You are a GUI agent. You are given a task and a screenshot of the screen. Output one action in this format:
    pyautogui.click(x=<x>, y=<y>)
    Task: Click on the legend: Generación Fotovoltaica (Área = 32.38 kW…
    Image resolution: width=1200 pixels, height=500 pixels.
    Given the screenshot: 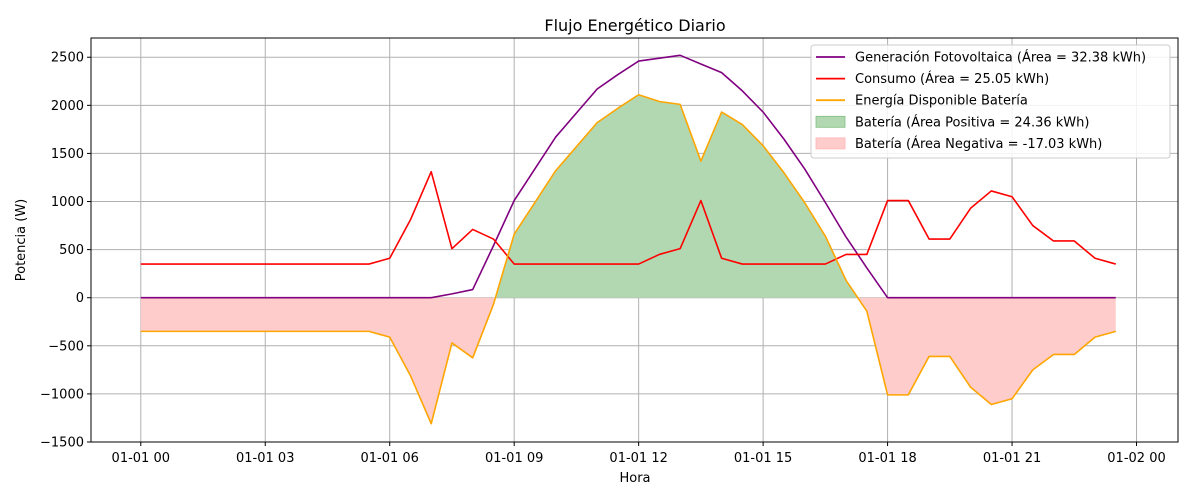 What is the action you would take?
    pyautogui.click(x=990, y=101)
    